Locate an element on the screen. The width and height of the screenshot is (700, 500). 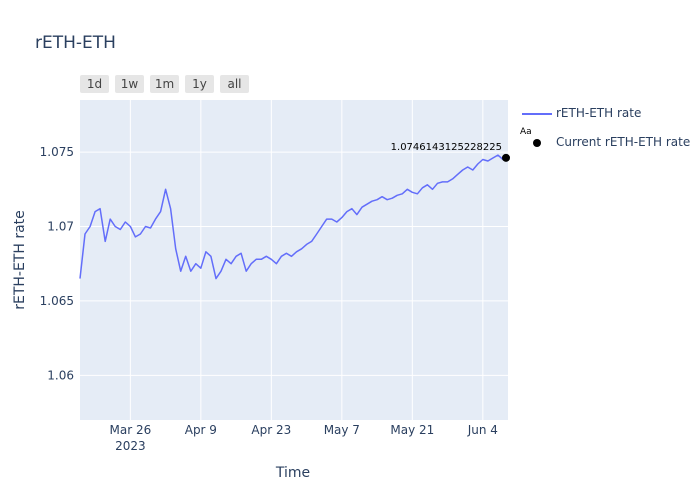
range-button-1m: 1m is located at coordinates (164, 84).